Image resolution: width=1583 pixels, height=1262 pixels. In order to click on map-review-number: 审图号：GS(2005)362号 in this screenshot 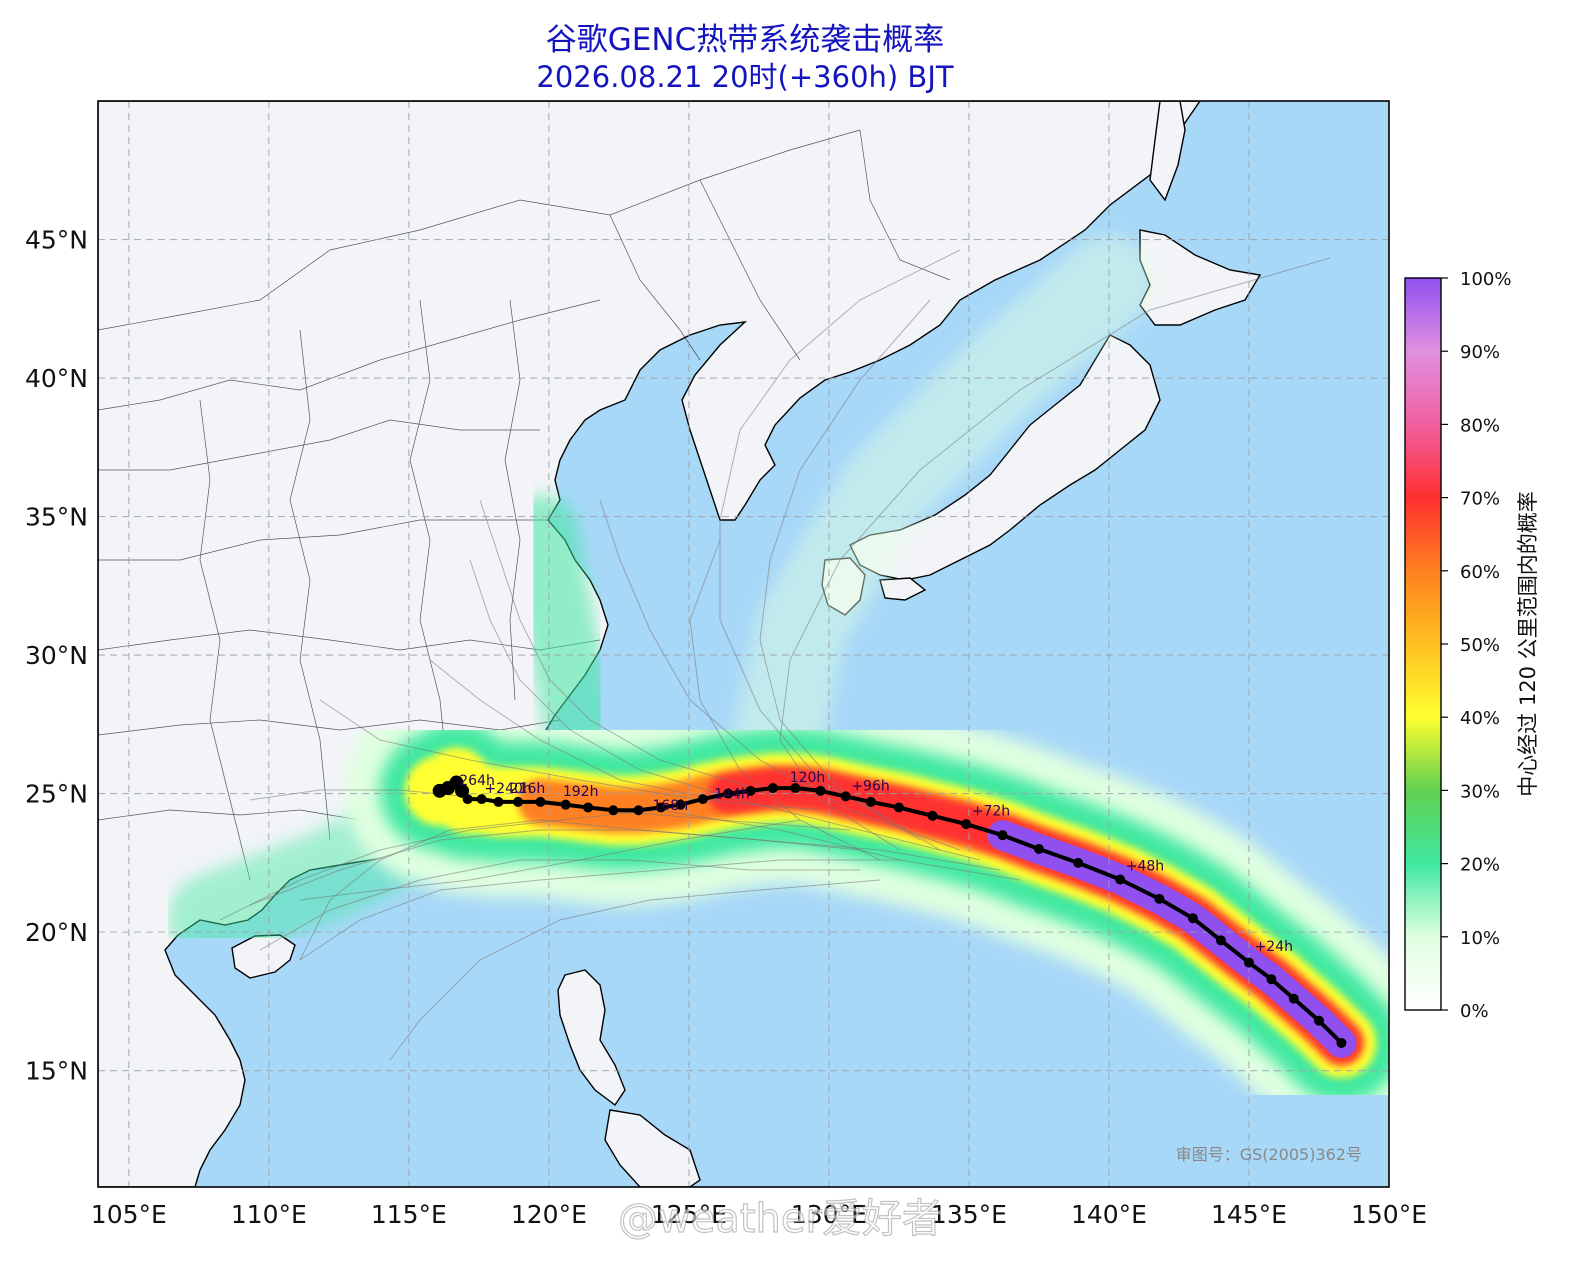, I will do `click(1269, 1154)`.